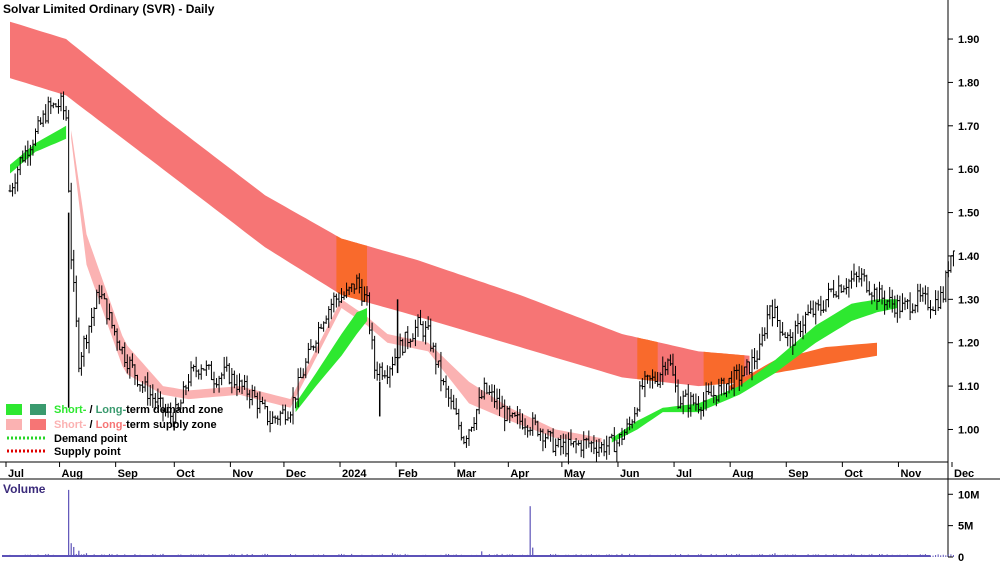 The height and width of the screenshot is (562, 1000). Describe the element at coordinates (185, 474) in the screenshot. I see `x-tick-label: Oct` at that location.